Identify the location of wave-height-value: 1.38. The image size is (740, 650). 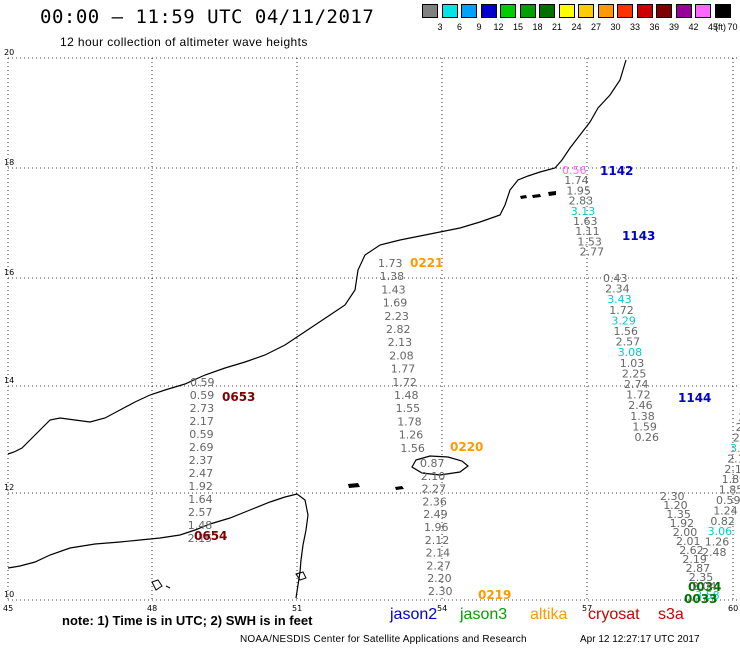
(392, 276).